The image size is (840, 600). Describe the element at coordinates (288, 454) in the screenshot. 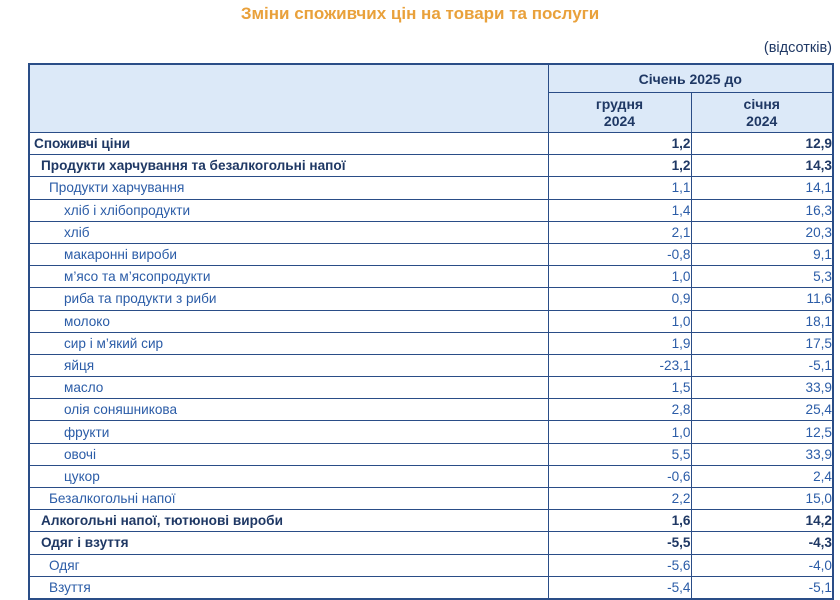

I see `row-label: овочі` at that location.